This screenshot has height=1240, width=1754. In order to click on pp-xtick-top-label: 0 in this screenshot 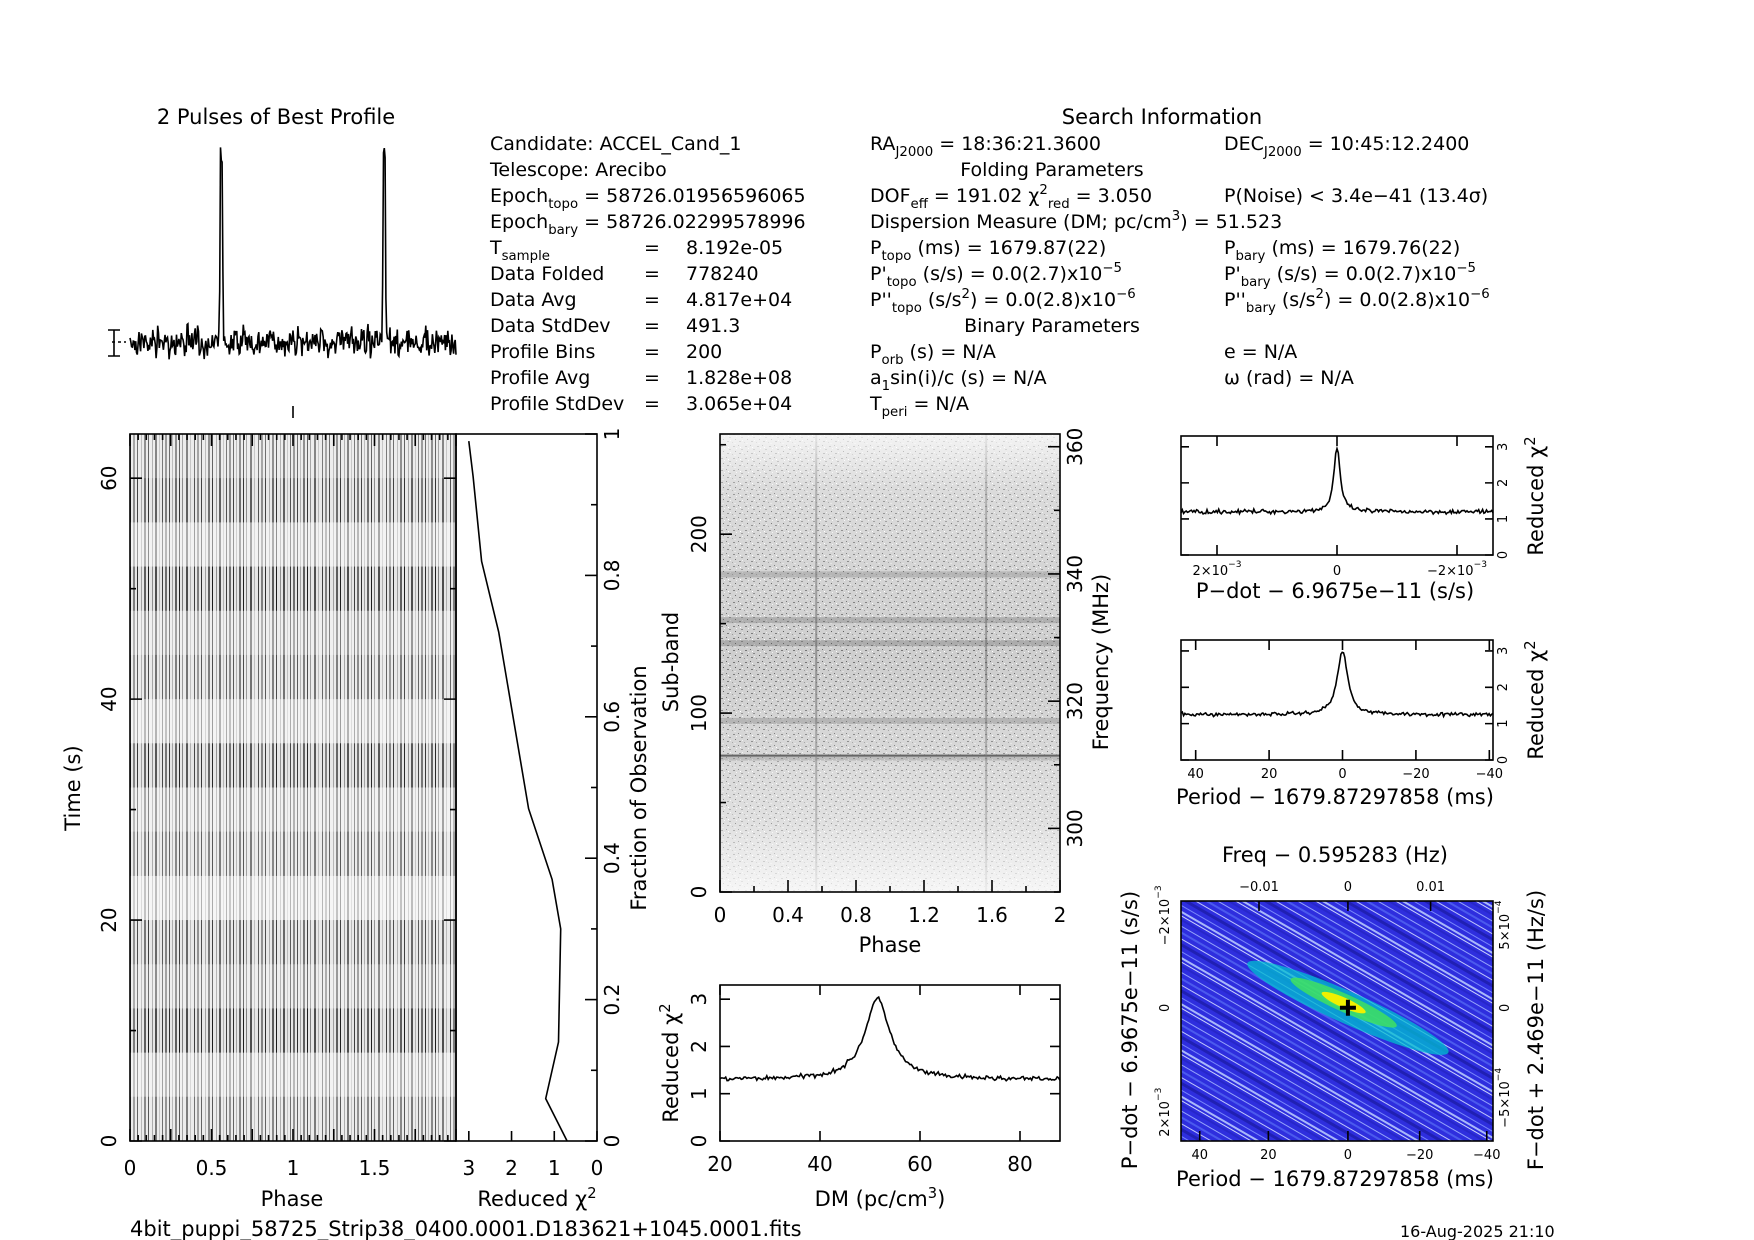, I will do `click(1348, 887)`.